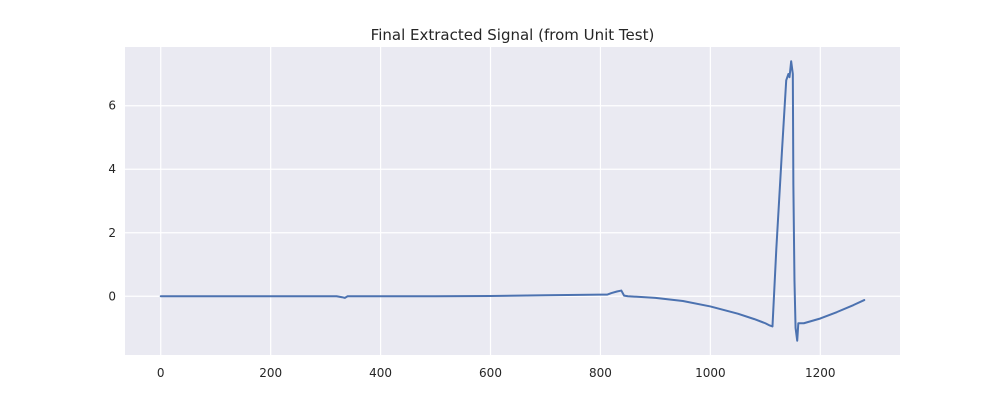 Image resolution: width=1000 pixels, height=400 pixels. Describe the element at coordinates (710, 373) in the screenshot. I see `x-tick-label: 1000` at that location.